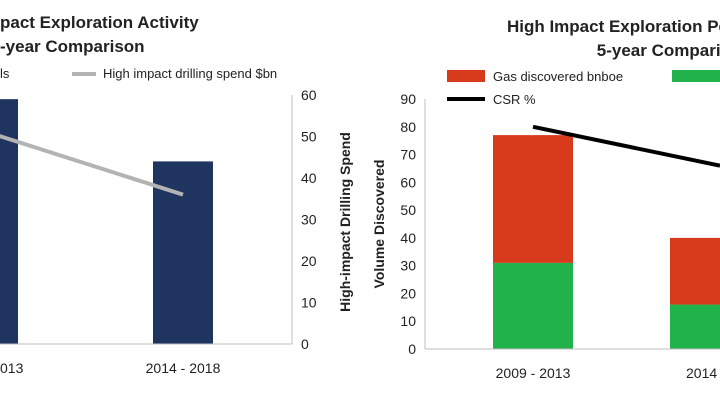 This screenshot has width=720, height=405. I want to click on left-chart-title: pact Exploration Activity, so click(99, 22).